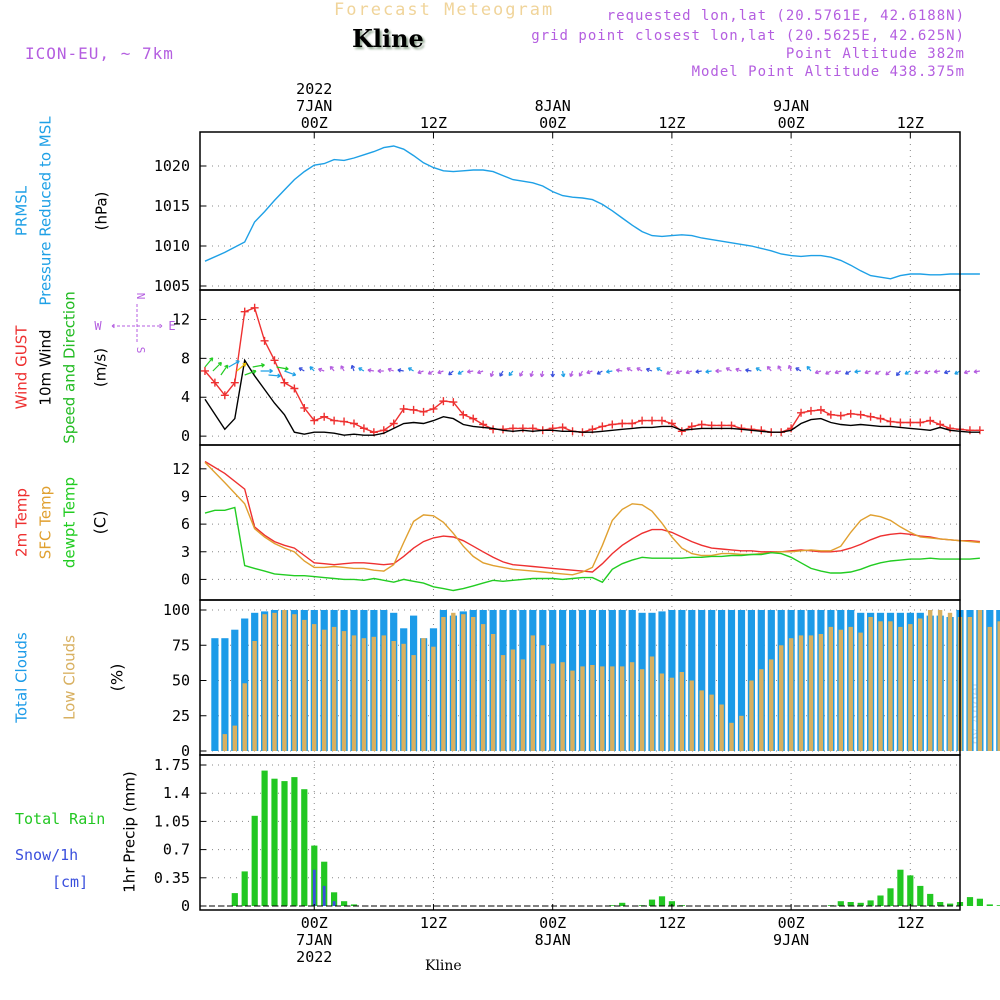 This screenshot has height=1000, width=1000. Describe the element at coordinates (592, 549) in the screenshot. I see `series-line-dewpt-temp` at that location.